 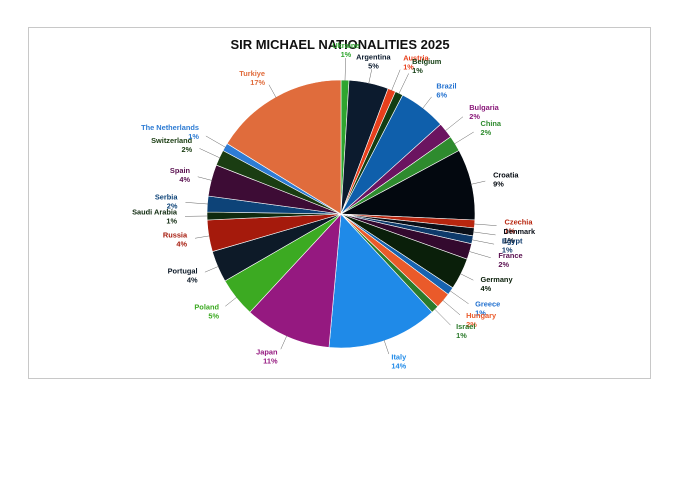 I want to click on leader-line-turkiye, so click(x=272, y=91).